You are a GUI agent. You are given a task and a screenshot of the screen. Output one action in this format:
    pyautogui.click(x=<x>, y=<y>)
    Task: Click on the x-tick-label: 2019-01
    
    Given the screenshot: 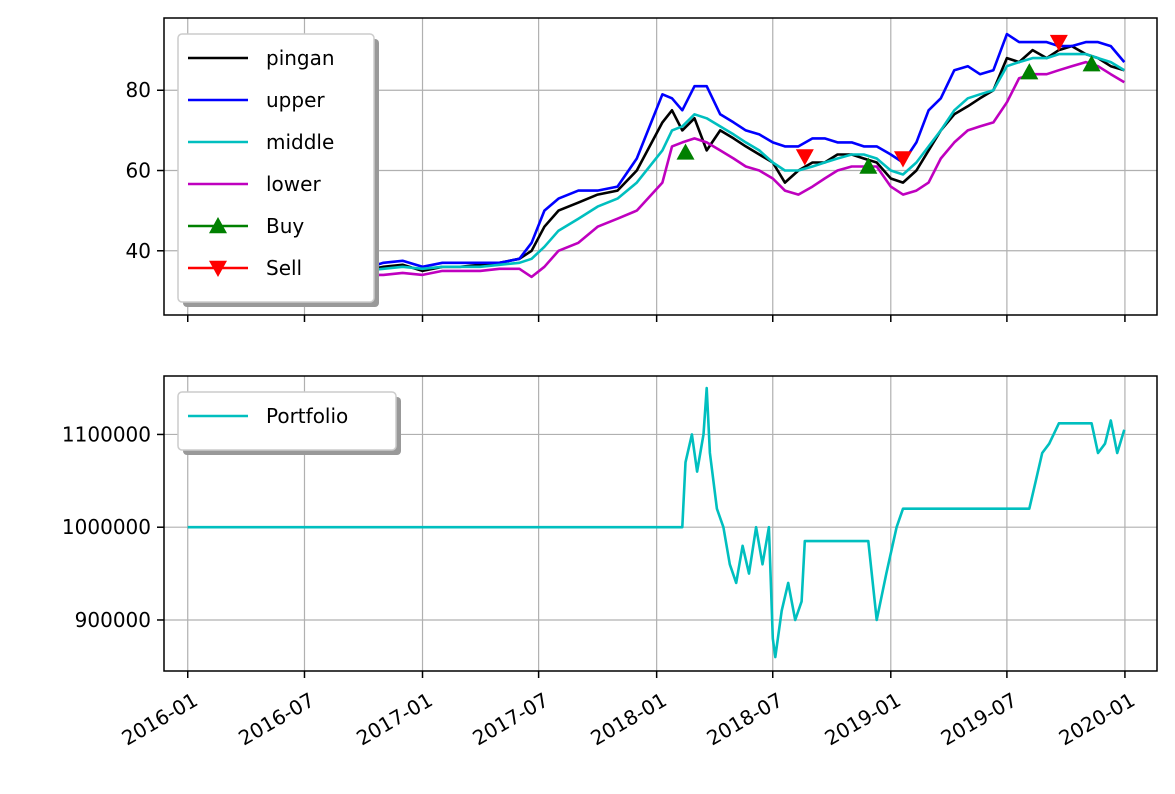 What is the action you would take?
    pyautogui.click(x=863, y=719)
    